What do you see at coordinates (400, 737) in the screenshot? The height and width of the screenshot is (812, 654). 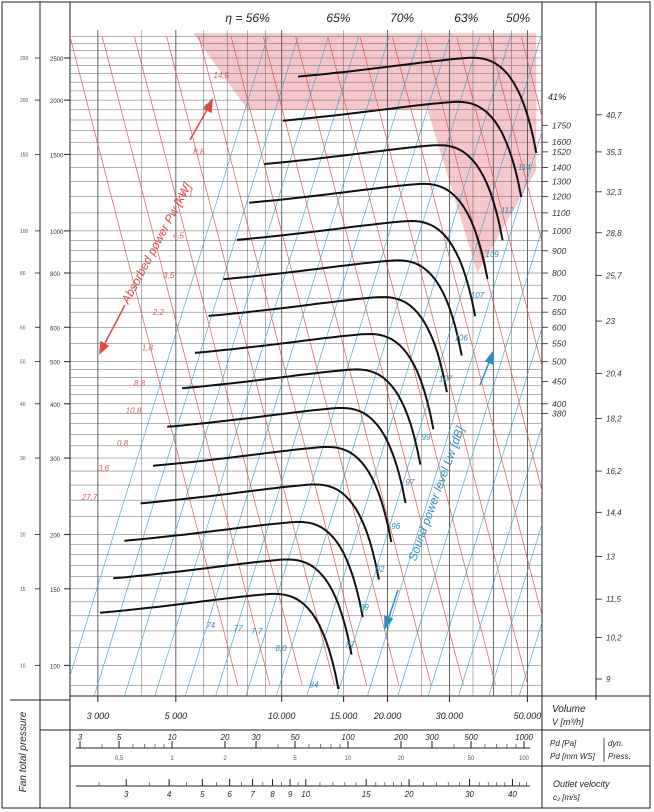 I see `pd-tick-label: 200` at bounding box center [400, 737].